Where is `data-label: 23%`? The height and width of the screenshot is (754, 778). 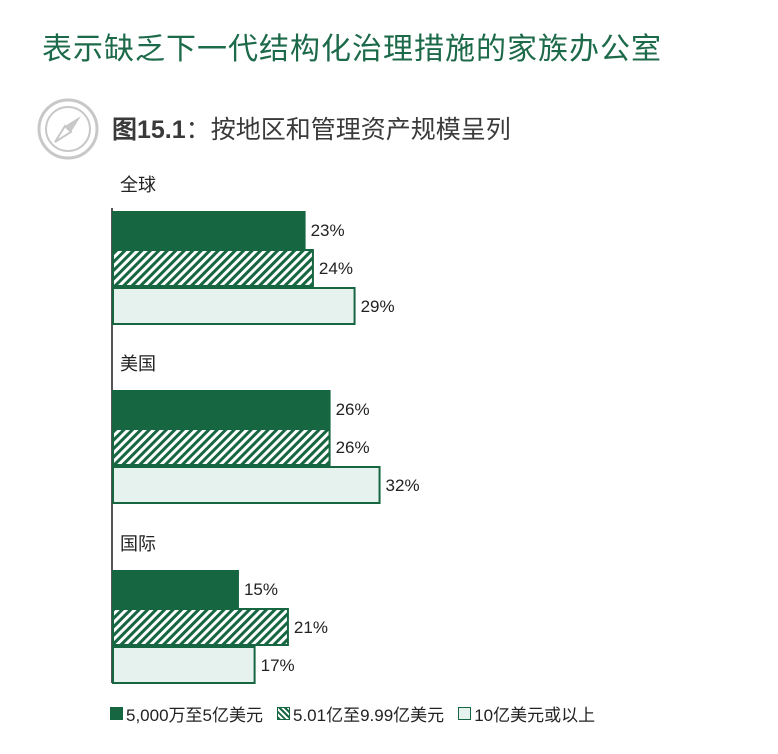
data-label: 23% is located at coordinates (328, 230).